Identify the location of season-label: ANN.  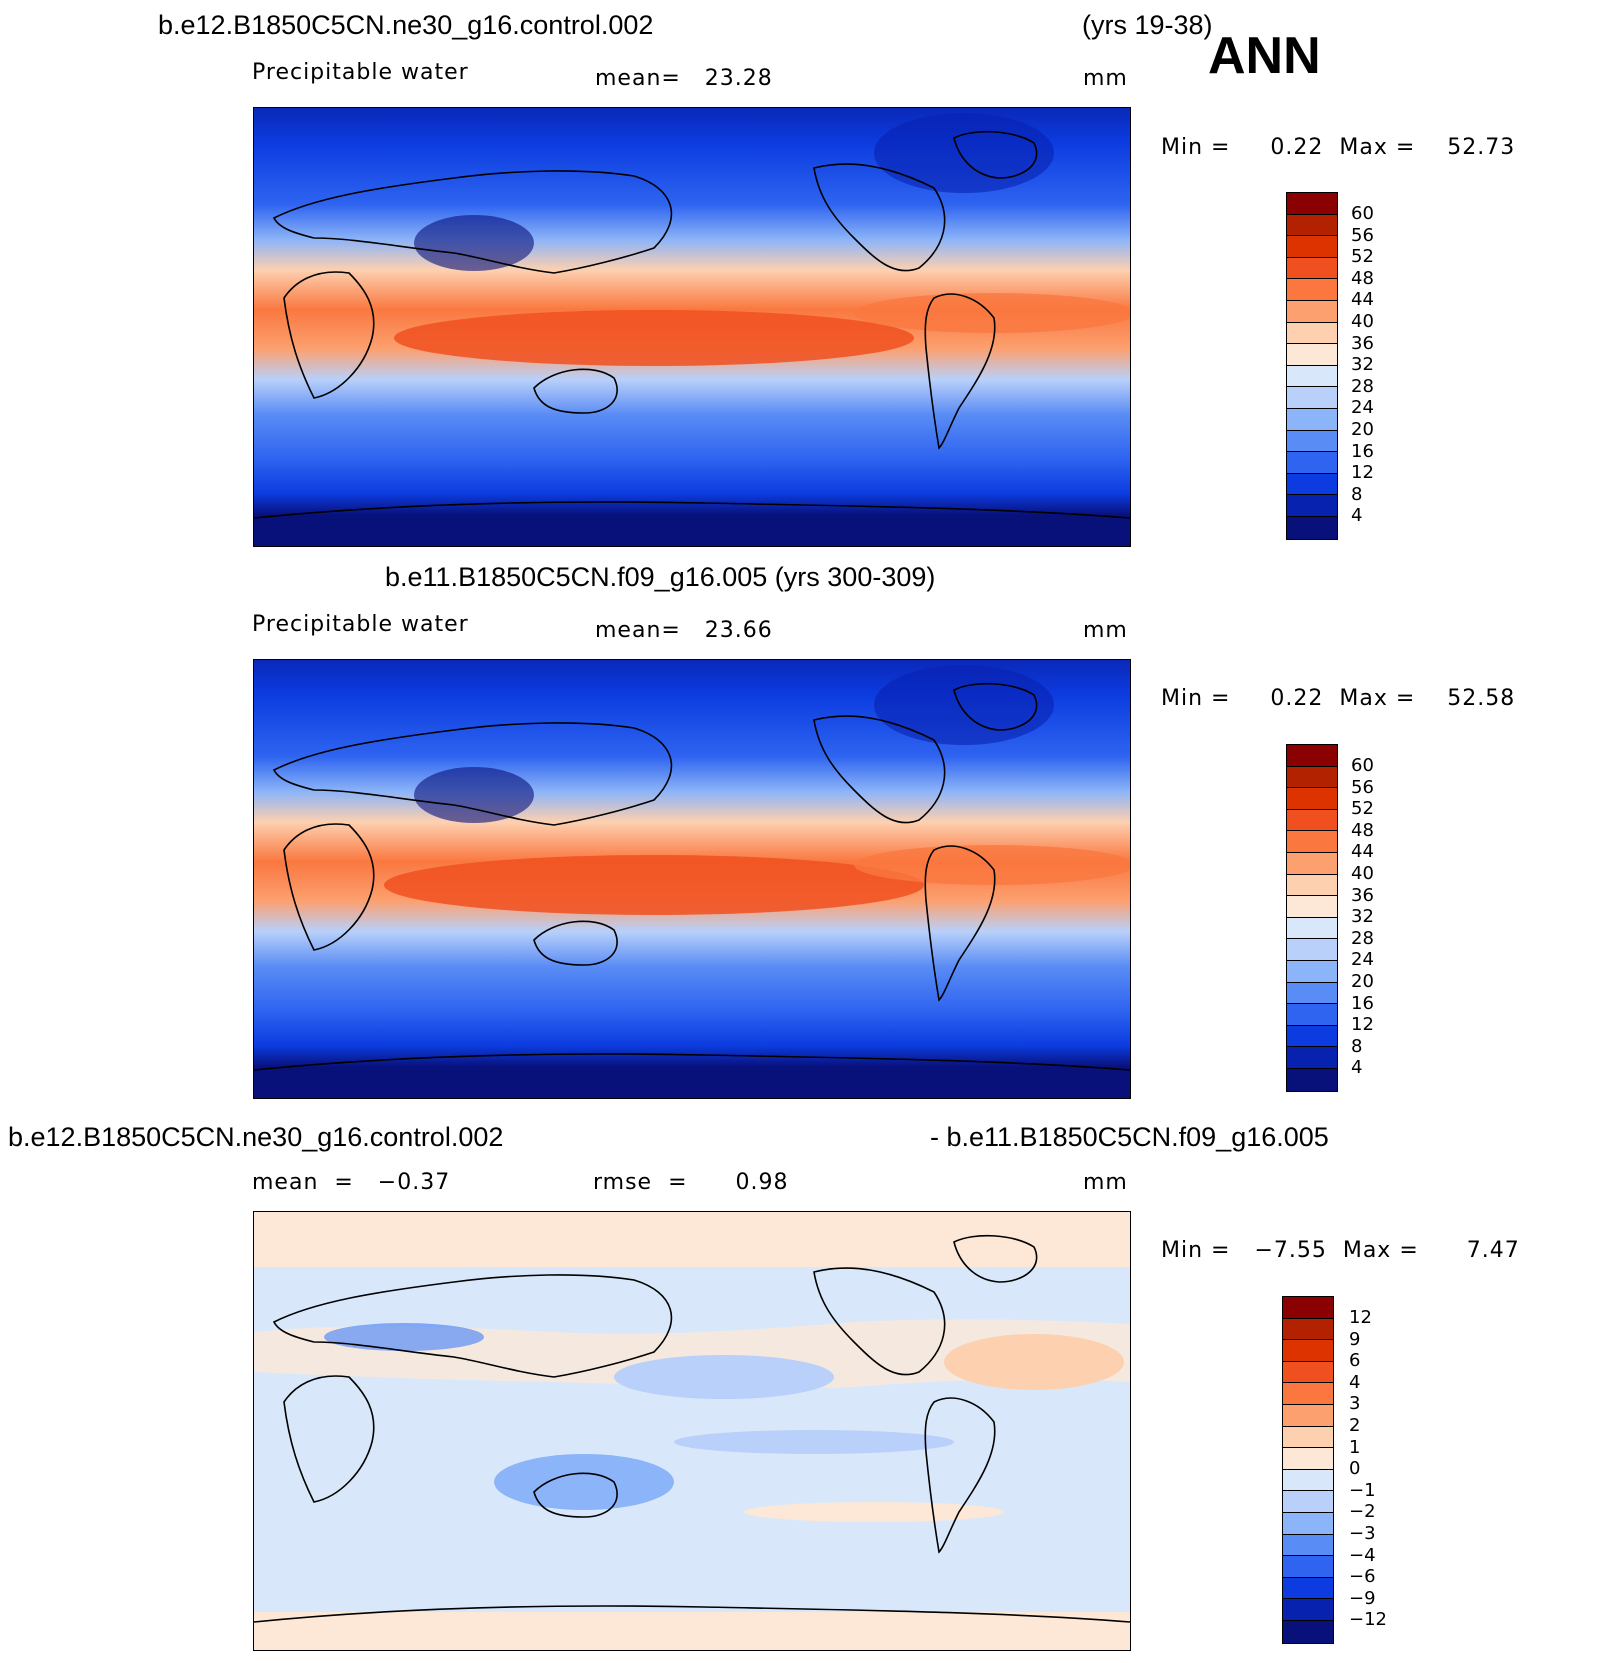
(1264, 56).